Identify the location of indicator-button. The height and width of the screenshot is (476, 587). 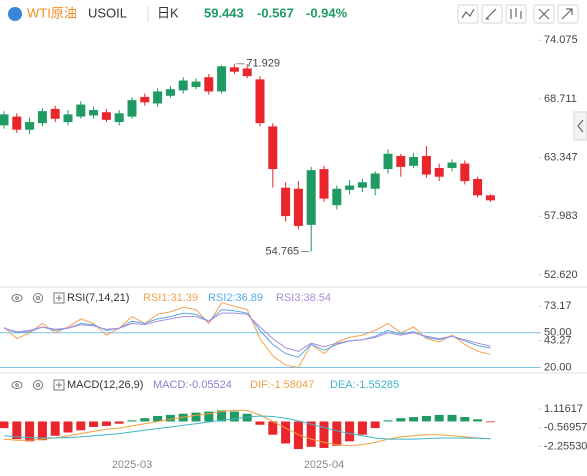
(468, 14).